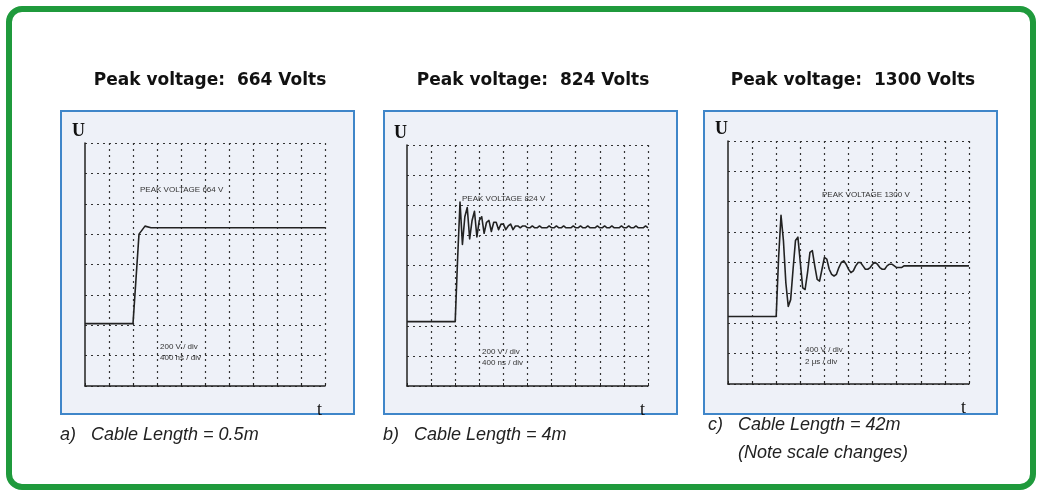 The image size is (1048, 503). I want to click on text: PEAK VOLTAGE 664 V, so click(182, 189).